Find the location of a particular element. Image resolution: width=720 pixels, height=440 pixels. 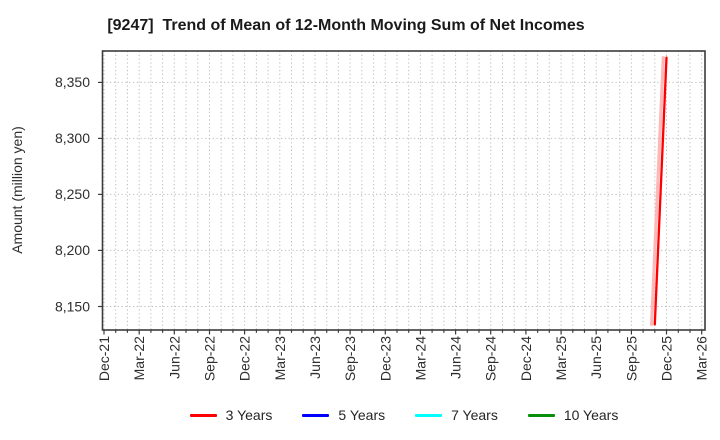

series-line-shadow-3-years is located at coordinates (657, 191).